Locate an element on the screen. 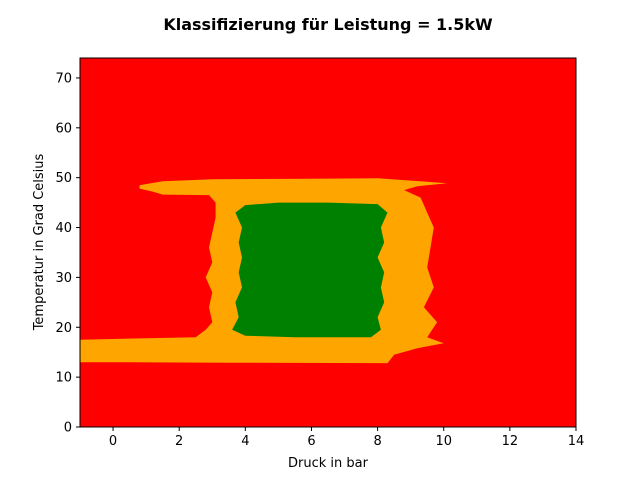  x-tick-label: 6 is located at coordinates (311, 441).